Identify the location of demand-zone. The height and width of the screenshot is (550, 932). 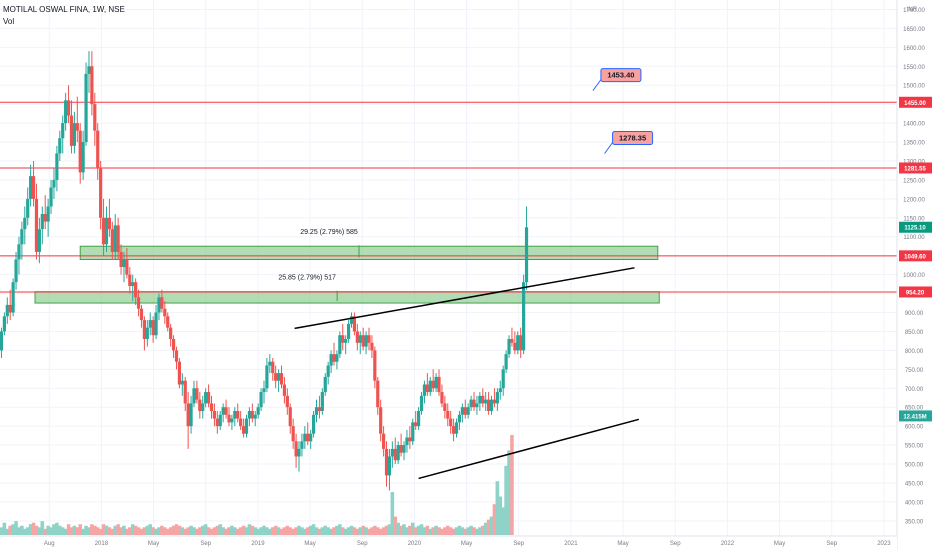
(369, 252).